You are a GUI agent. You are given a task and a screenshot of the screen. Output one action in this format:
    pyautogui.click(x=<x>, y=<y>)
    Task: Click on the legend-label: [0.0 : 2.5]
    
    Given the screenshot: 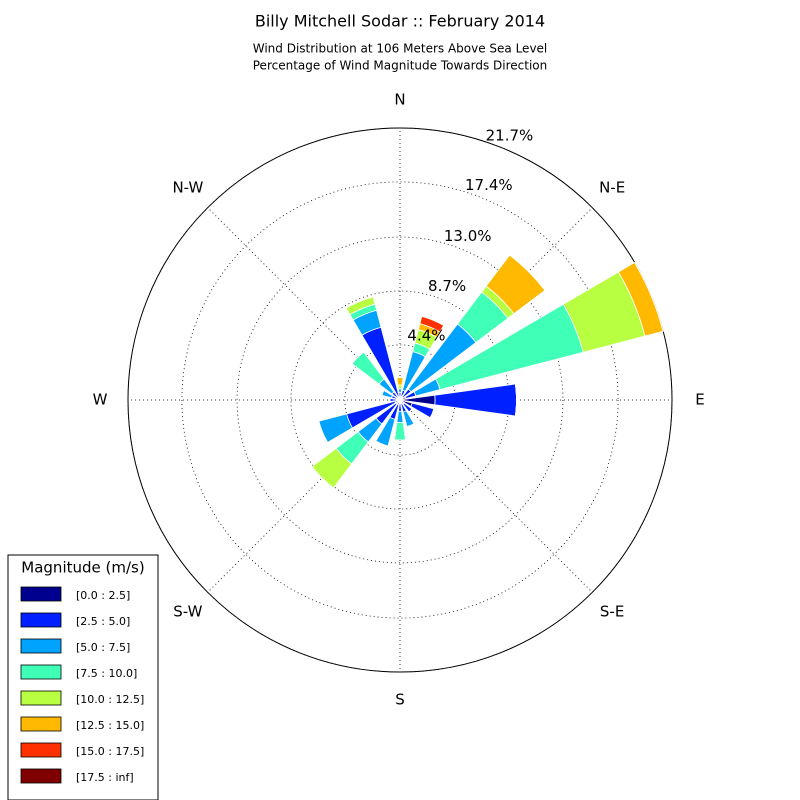 What is the action you would take?
    pyautogui.click(x=103, y=595)
    